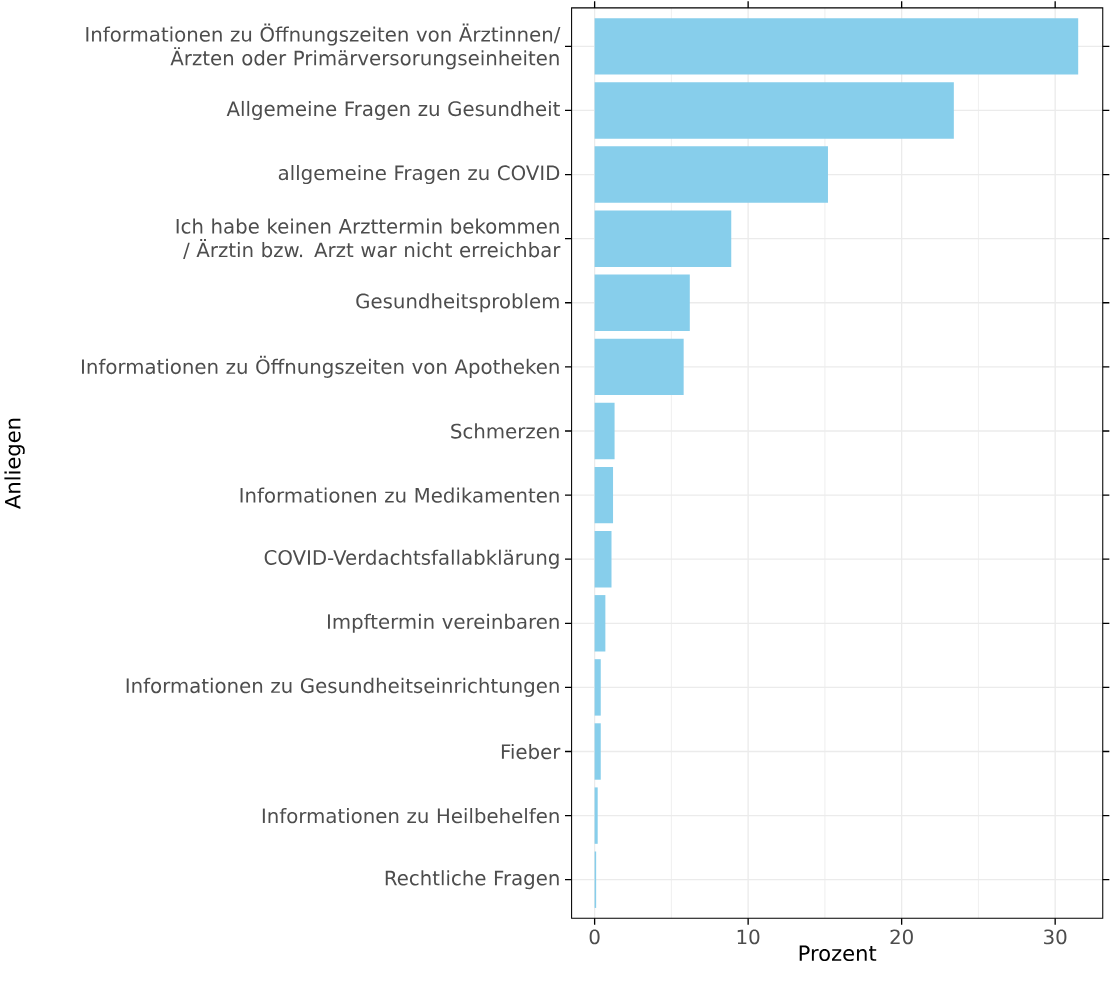  What do you see at coordinates (505, 431) in the screenshot?
I see `y-tick-label: Schmerzen` at bounding box center [505, 431].